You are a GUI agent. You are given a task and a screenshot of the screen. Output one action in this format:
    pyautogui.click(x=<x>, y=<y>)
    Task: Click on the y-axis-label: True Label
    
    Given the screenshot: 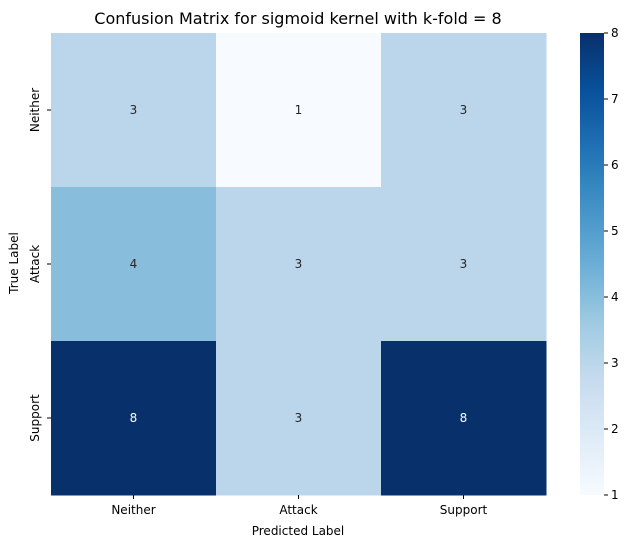 What is the action you would take?
    pyautogui.click(x=14, y=263)
    